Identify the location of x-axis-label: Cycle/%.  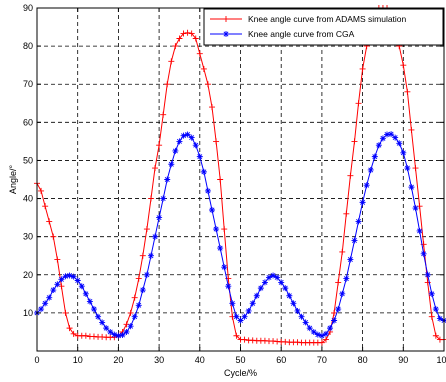
(240, 373).